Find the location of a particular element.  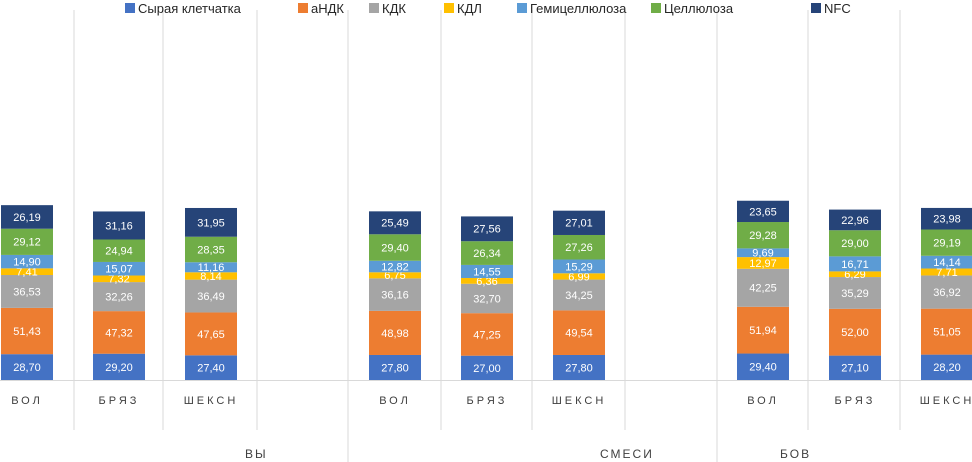

data-label: 51,43 is located at coordinates (27, 332).